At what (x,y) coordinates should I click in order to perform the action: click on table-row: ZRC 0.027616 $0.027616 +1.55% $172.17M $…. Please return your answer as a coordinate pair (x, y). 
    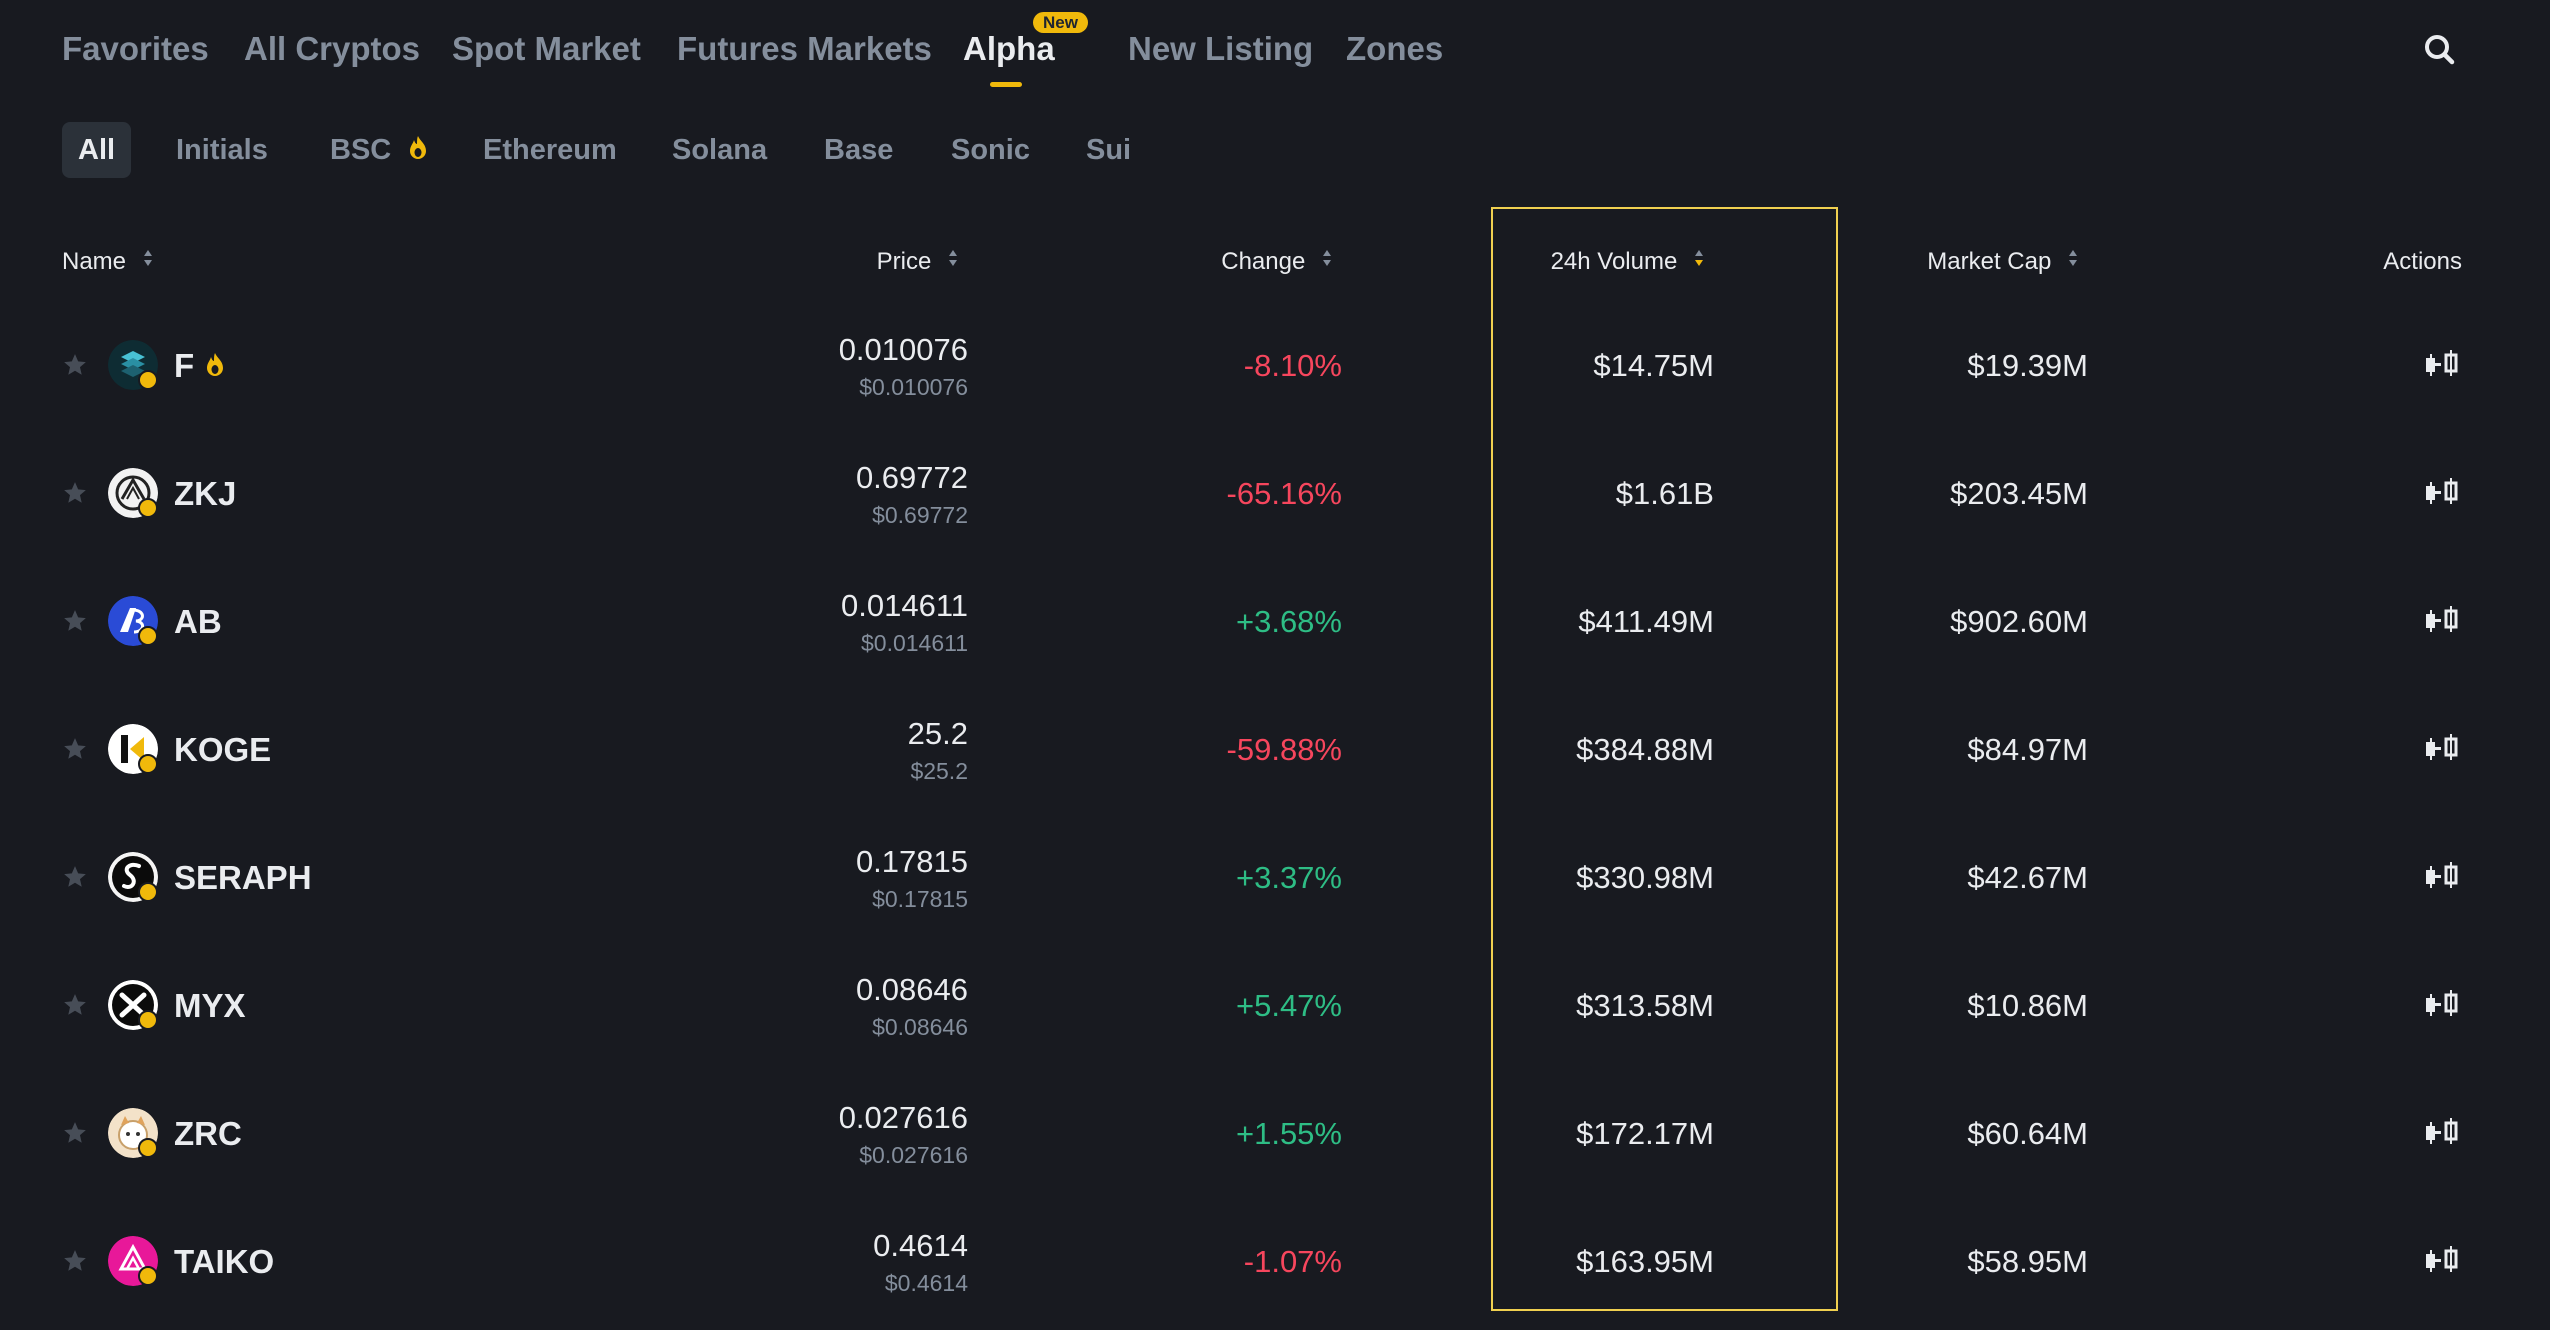
    Looking at the image, I should click on (1275, 1134).